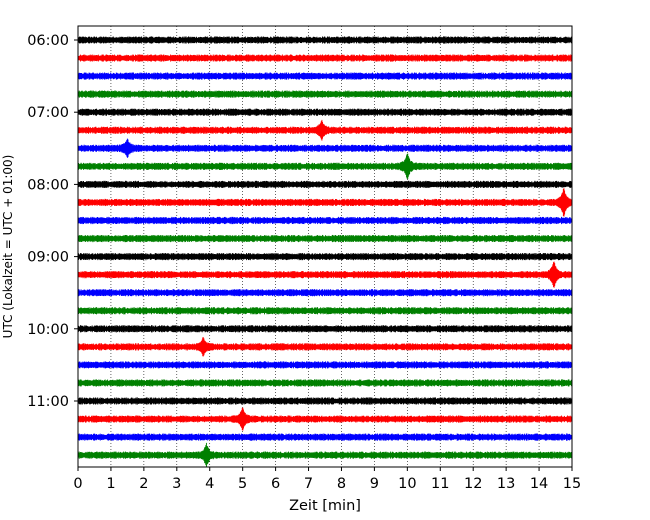 The height and width of the screenshot is (520, 650). I want to click on x-axis-label: Zeit [min], so click(325, 506).